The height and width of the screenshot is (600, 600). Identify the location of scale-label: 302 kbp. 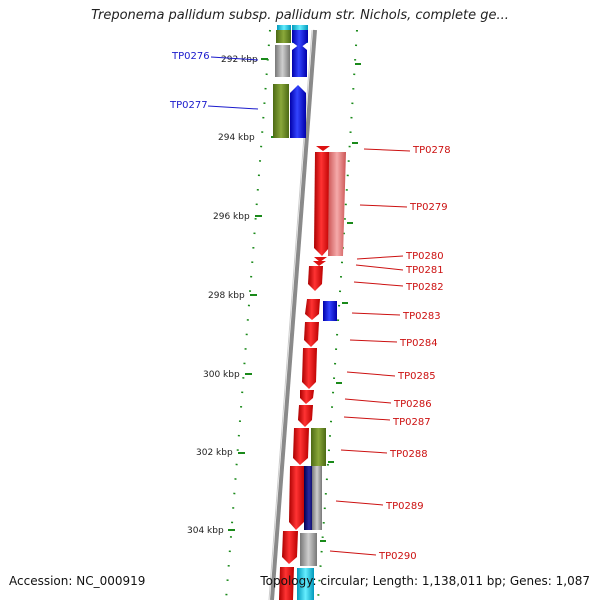
(214, 453).